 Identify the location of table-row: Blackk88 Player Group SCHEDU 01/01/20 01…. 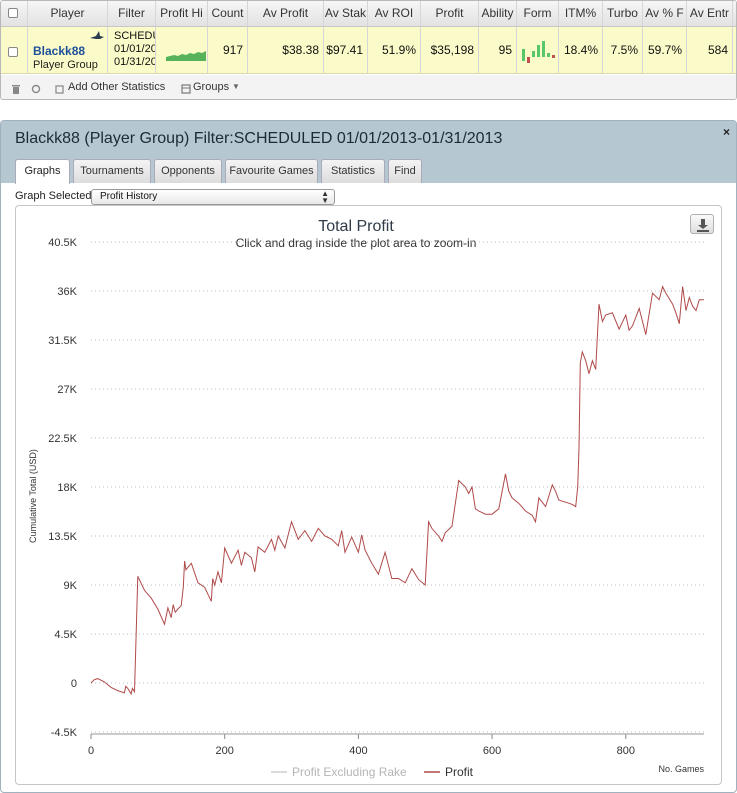
(368, 50).